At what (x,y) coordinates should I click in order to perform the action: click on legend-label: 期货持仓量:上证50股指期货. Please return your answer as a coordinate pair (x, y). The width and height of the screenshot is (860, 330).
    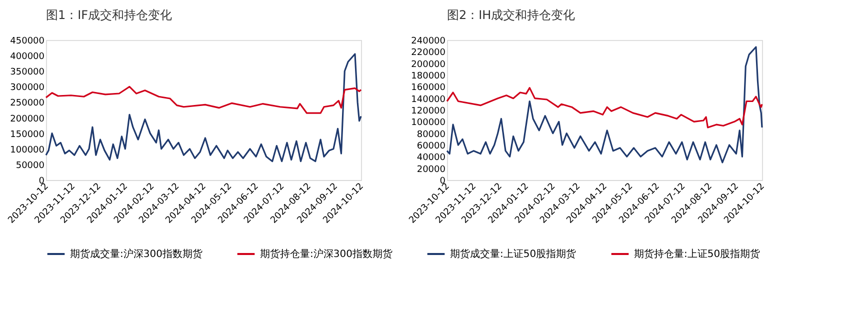
    Looking at the image, I should click on (697, 254).